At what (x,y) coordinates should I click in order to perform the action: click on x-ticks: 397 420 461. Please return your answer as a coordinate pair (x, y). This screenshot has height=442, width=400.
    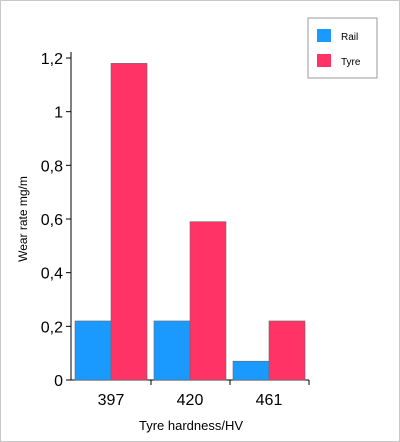
    Looking at the image, I should click on (204, 394).